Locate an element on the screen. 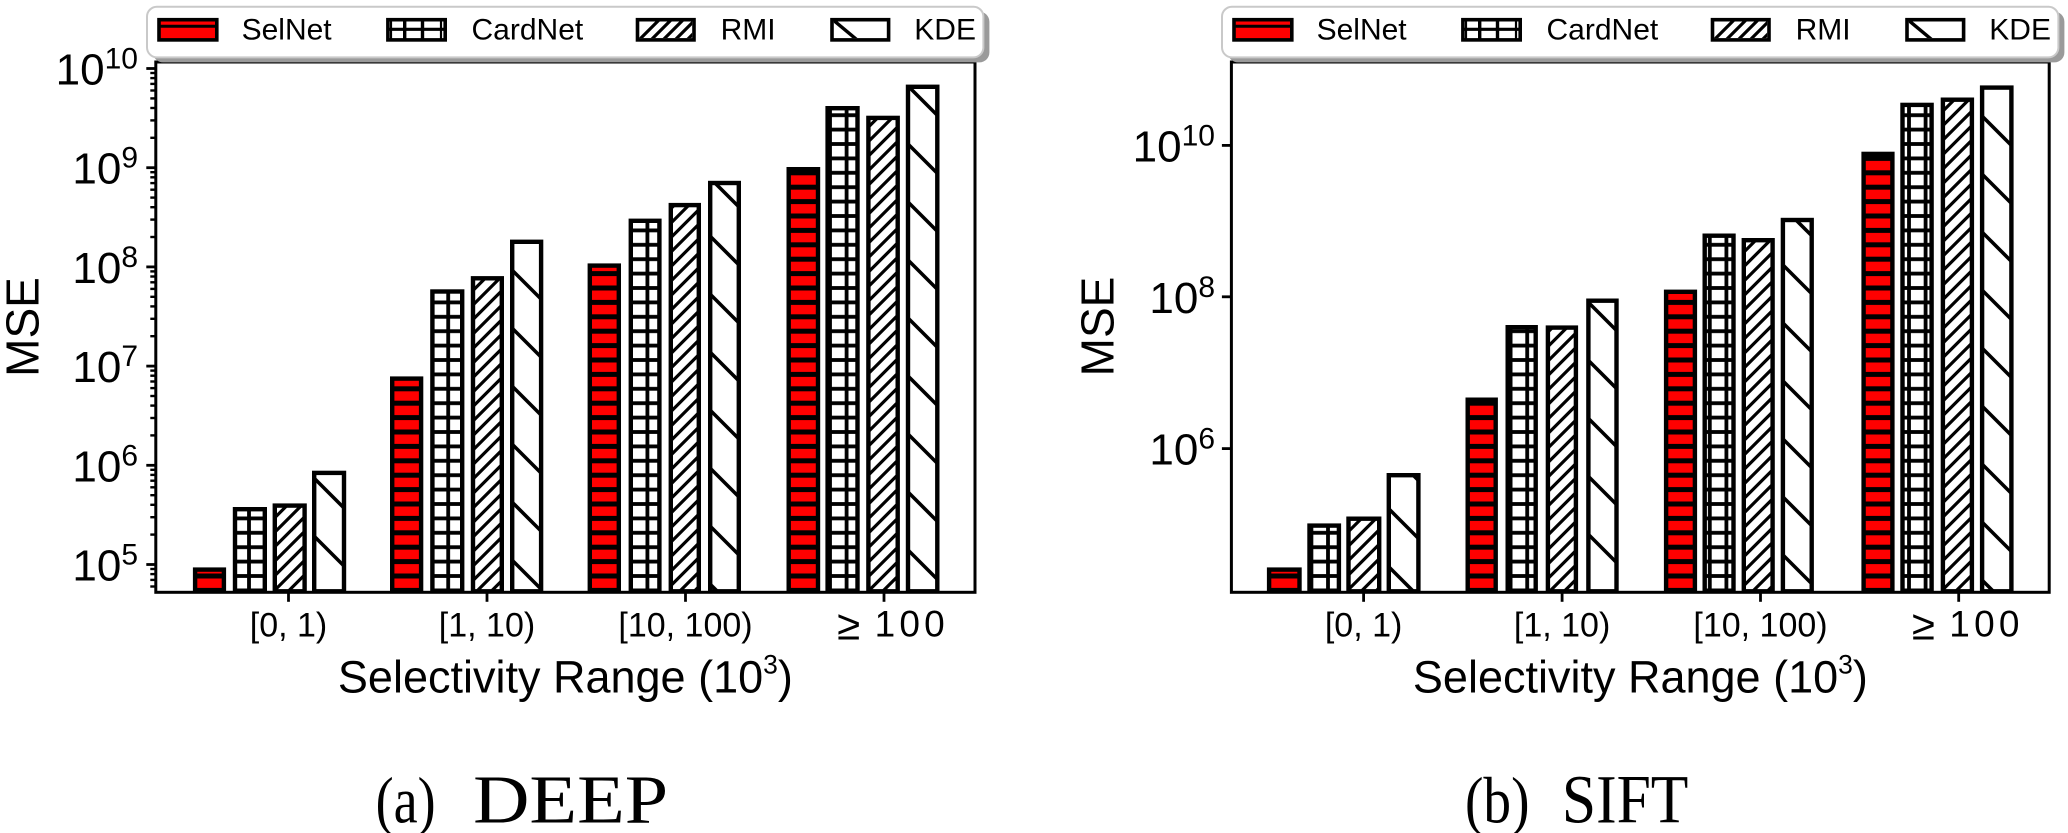 This screenshot has height=833, width=2068. svg-text: SIFT is located at coordinates (1625, 797).